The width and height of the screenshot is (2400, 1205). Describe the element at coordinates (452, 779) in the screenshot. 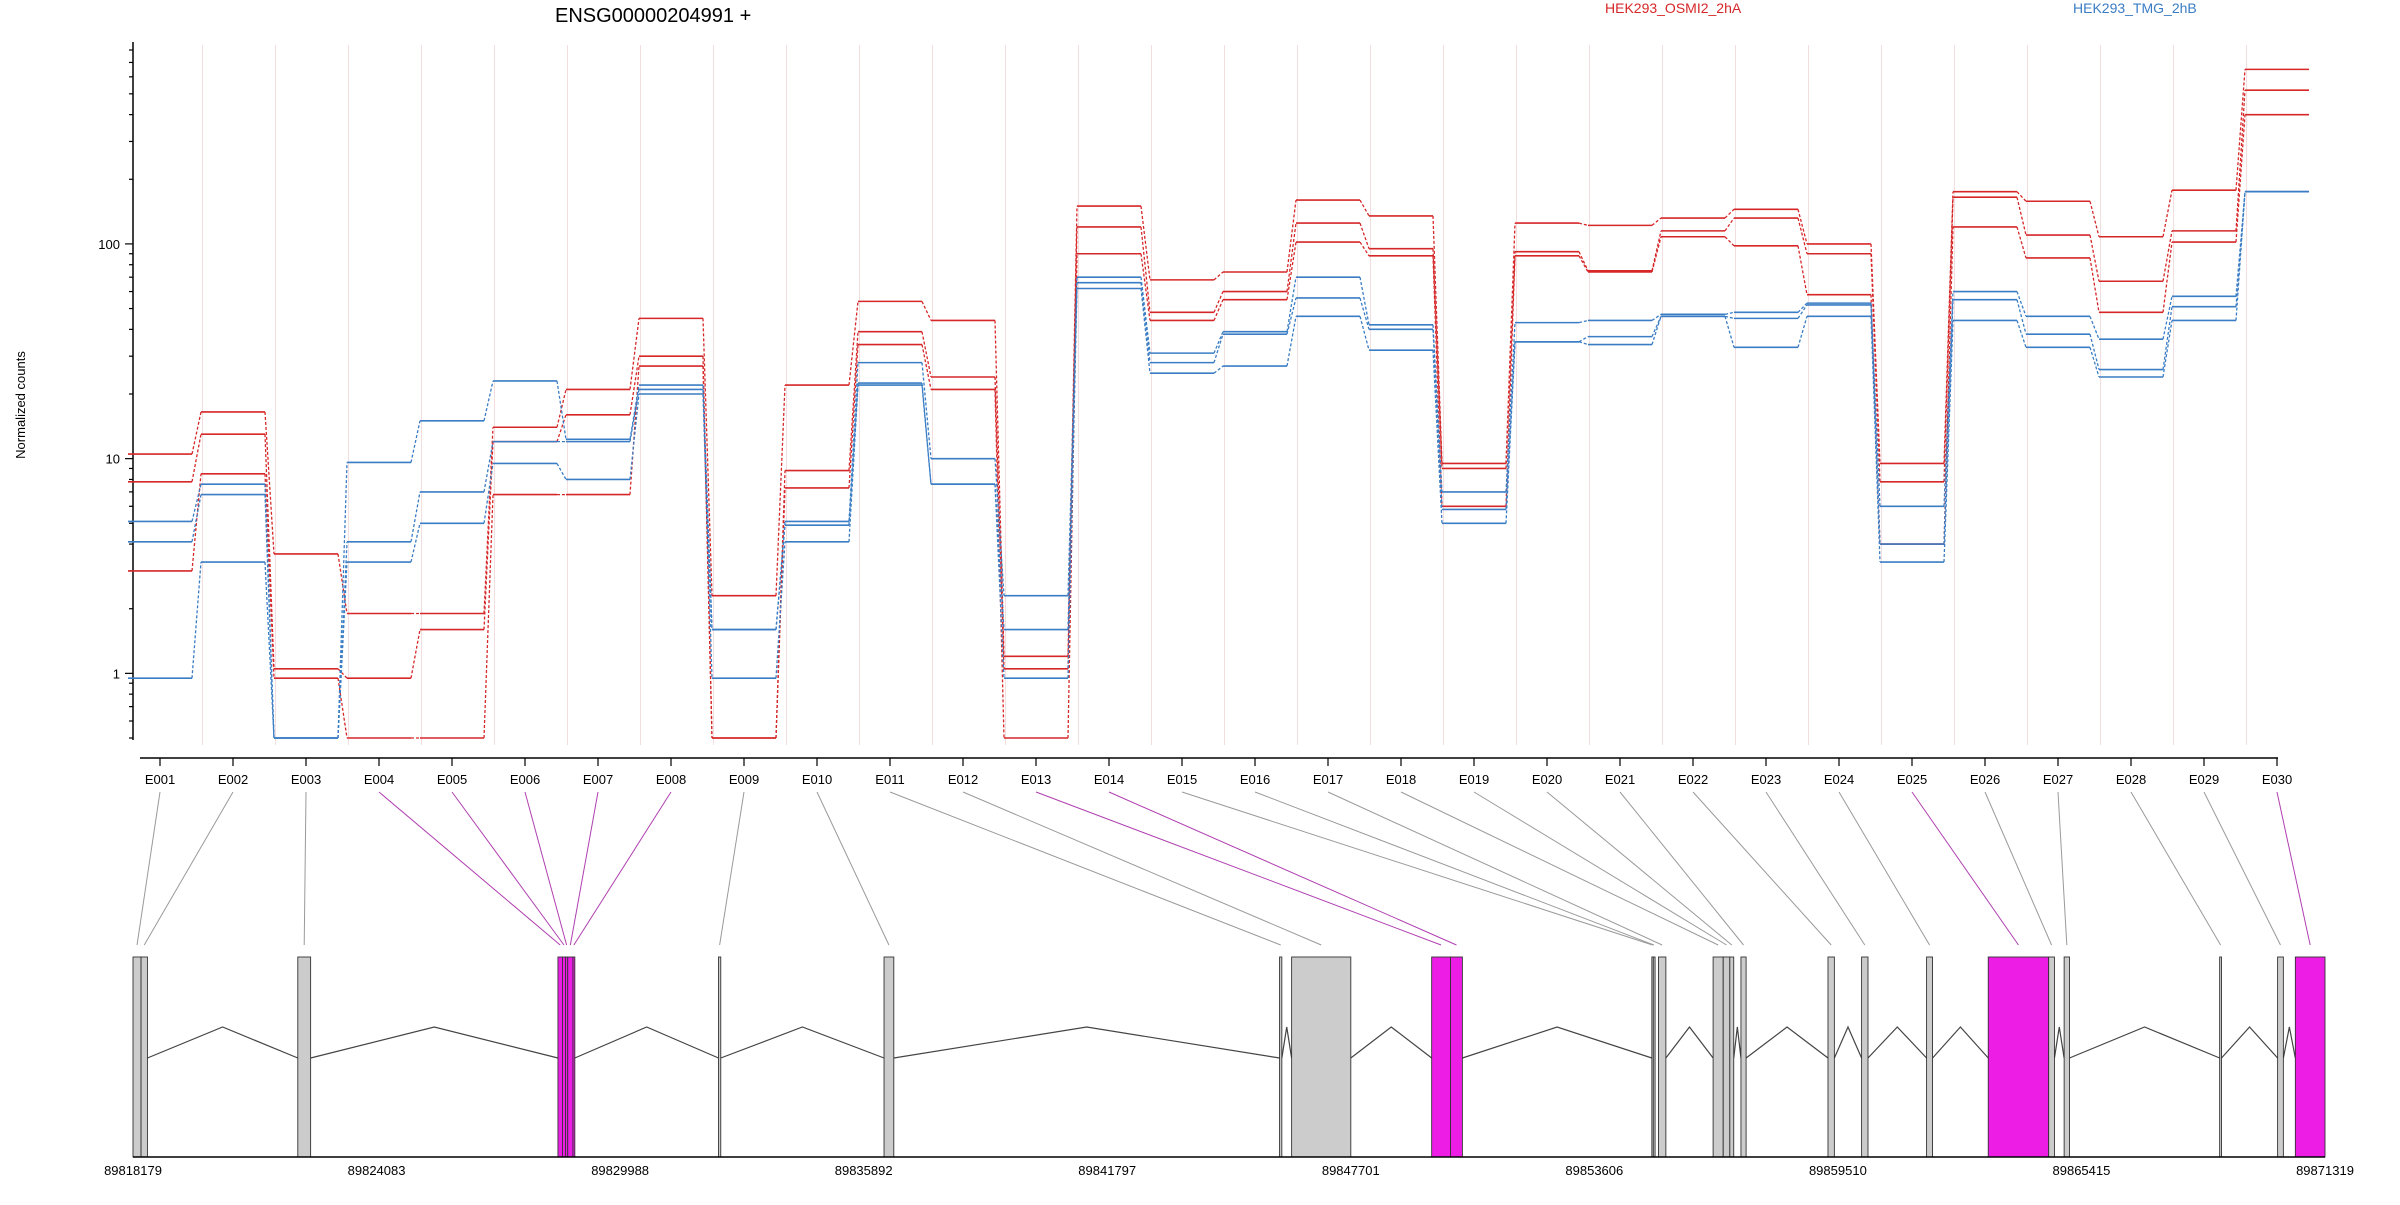

I see `x-tick-label: E005` at that location.